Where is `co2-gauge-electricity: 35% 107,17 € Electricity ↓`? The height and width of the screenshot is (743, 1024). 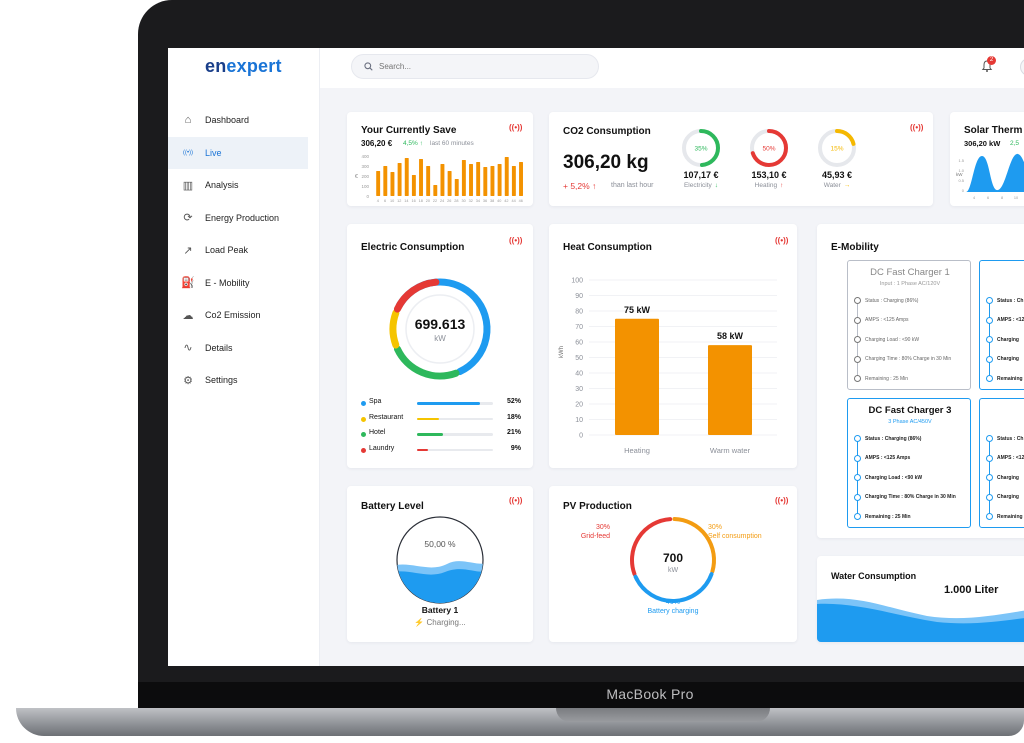
co2-gauge-electricity: 35% 107,17 € Electricity ↓ is located at coordinates (701, 166).